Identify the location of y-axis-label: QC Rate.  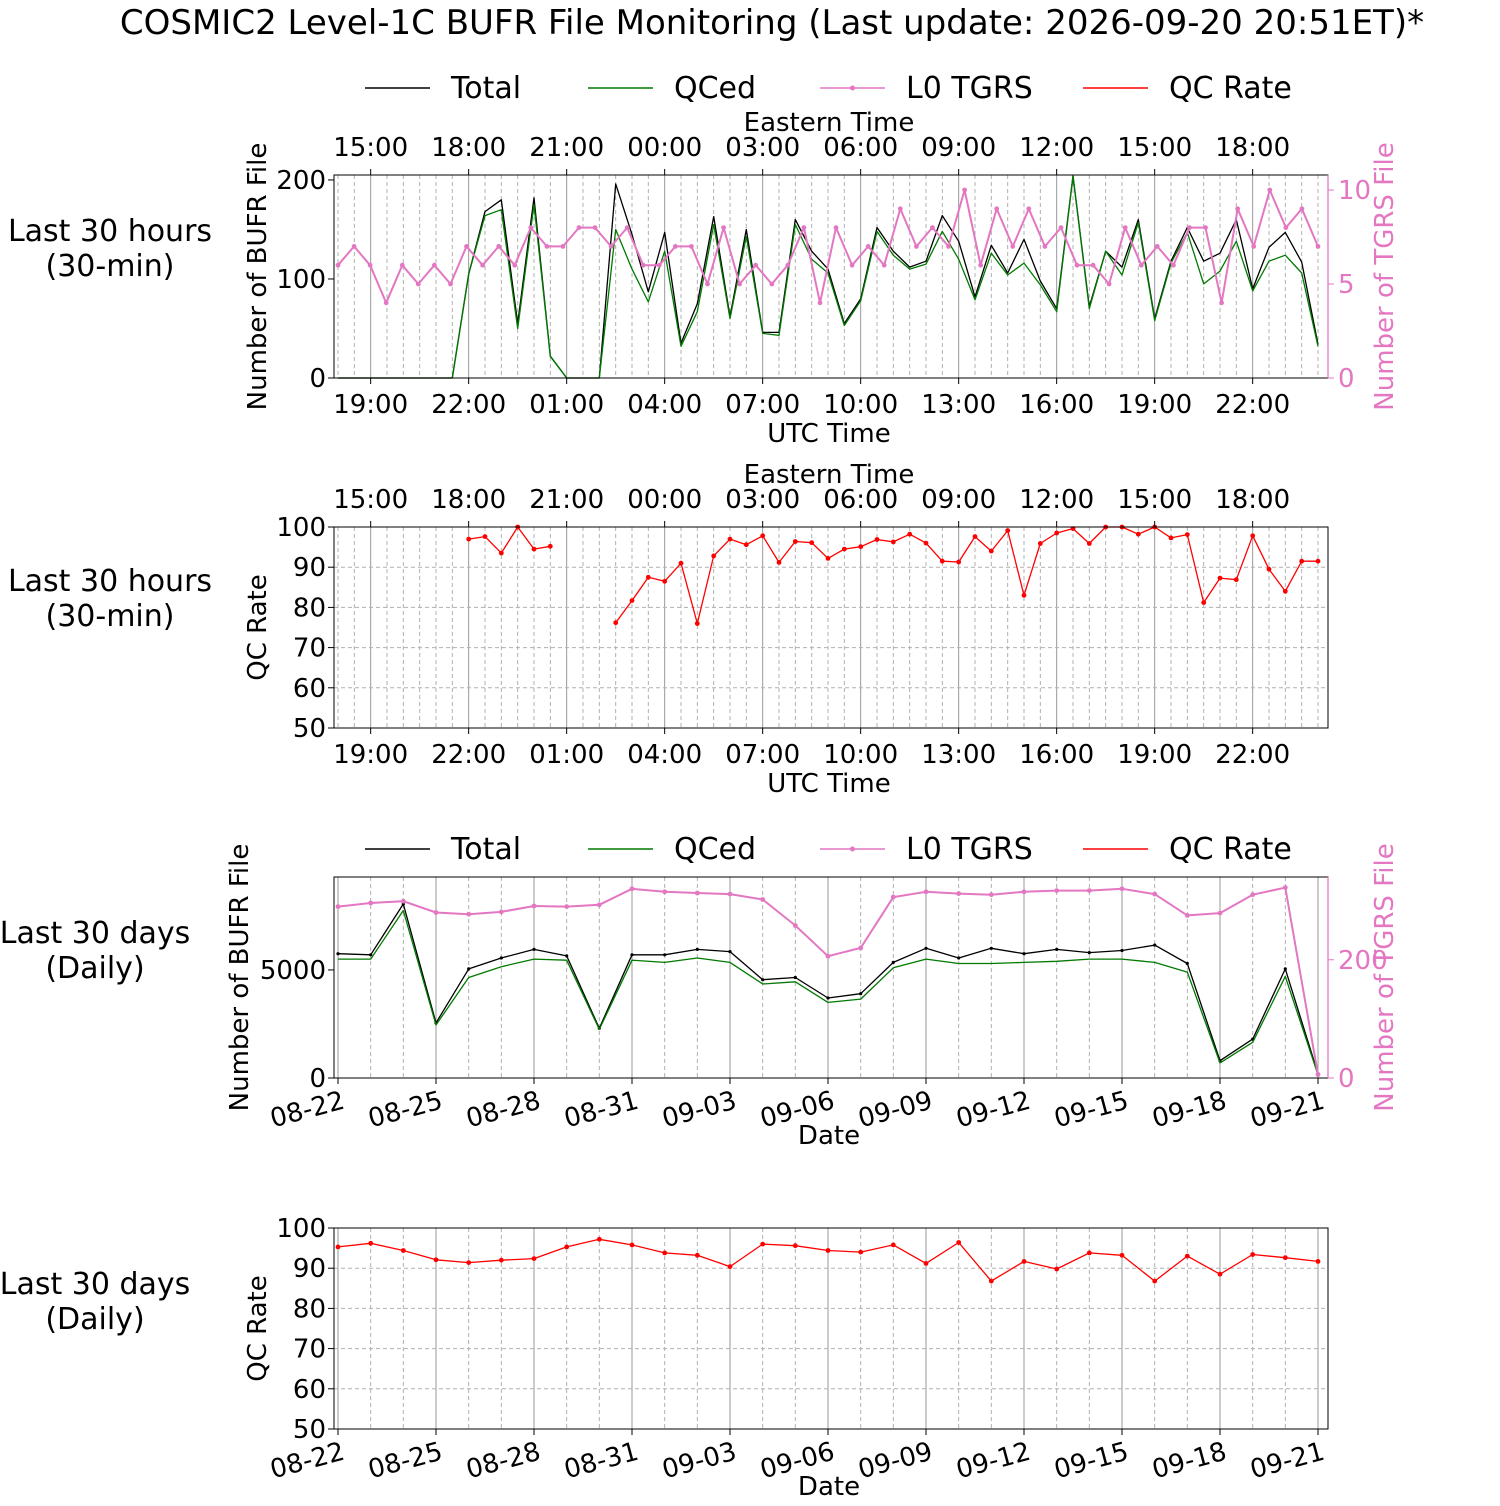
(258, 627).